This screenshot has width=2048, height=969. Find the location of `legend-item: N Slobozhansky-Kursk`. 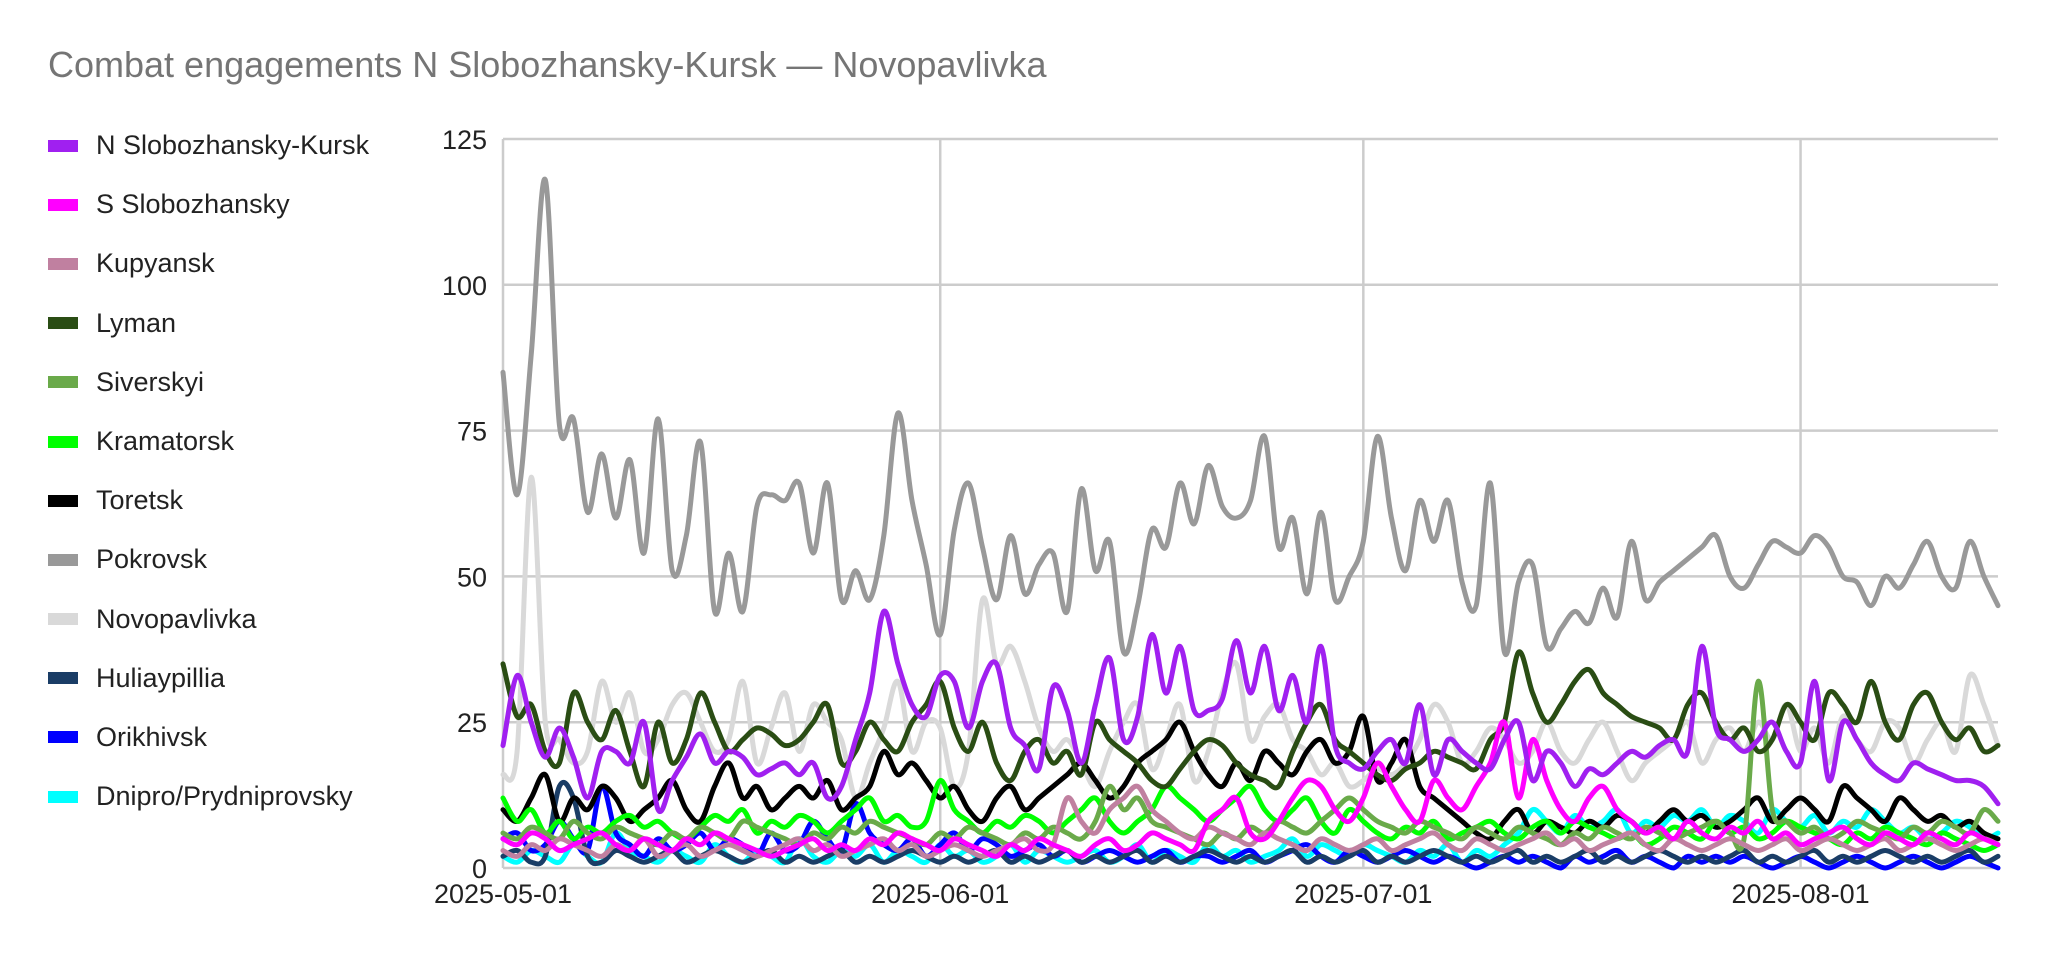

legend-item: N Slobozhansky-Kursk is located at coordinates (228, 145).